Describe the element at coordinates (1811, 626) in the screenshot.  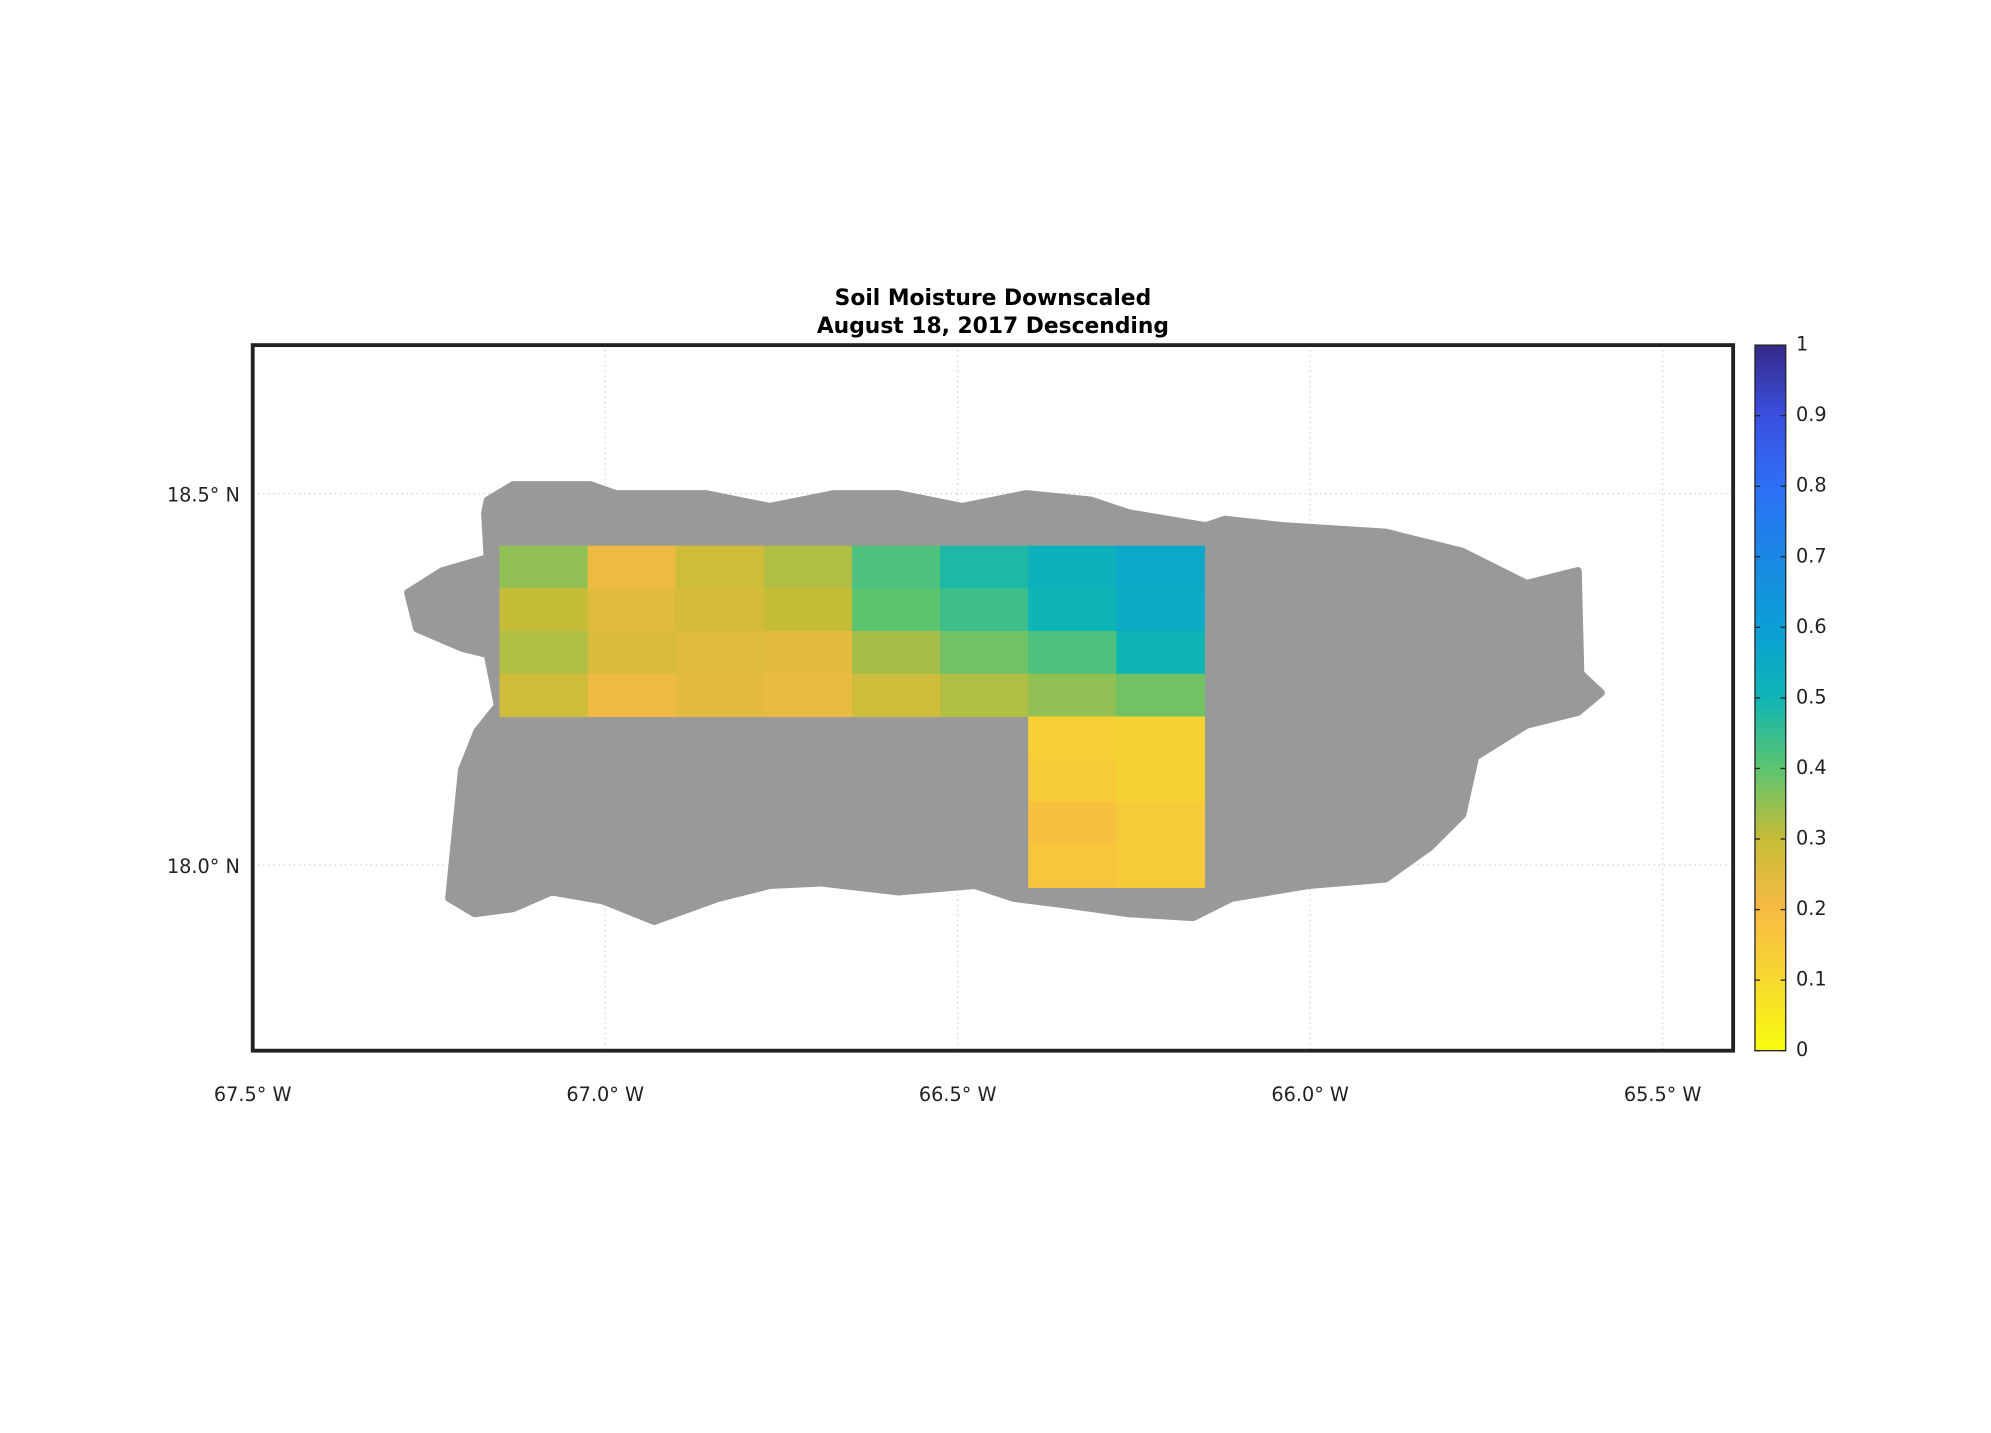
I see `colorbar-tick-label: 0.6` at that location.